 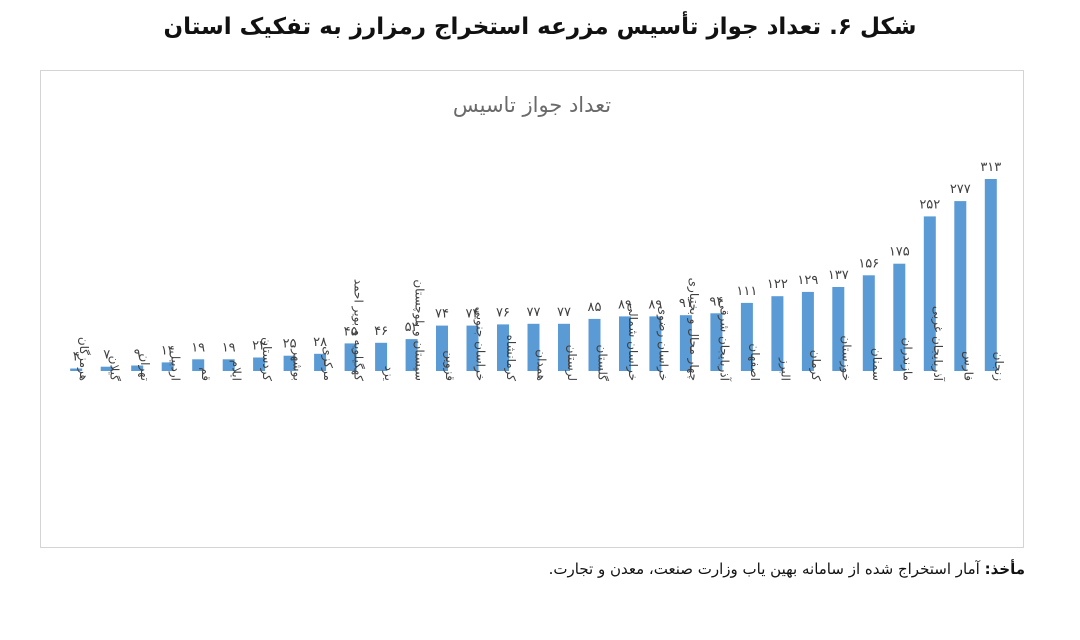 I want to click on category-label: ایلام, so click(x=237, y=370).